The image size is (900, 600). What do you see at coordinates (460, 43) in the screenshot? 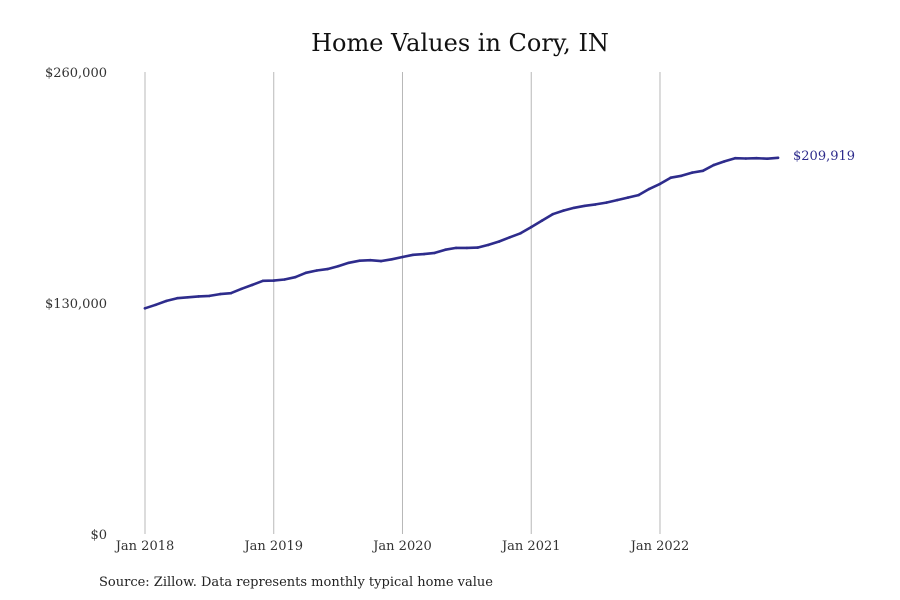
I see `chart-title: Home Values in Cory, IN` at bounding box center [460, 43].